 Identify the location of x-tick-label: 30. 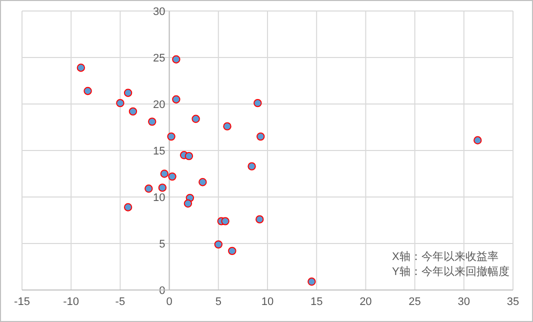
(464, 302).